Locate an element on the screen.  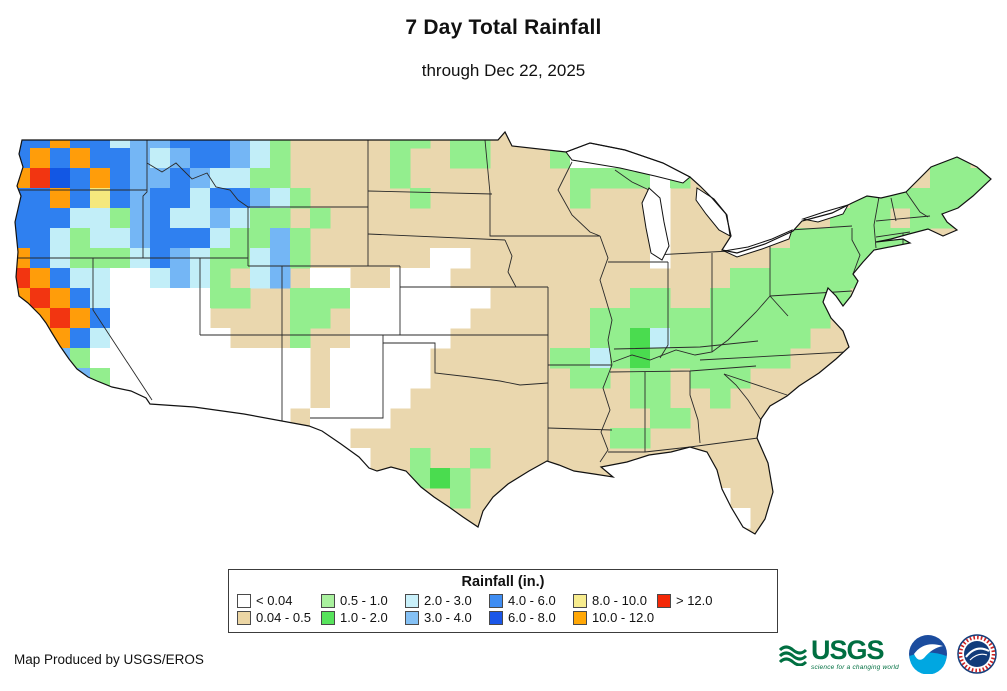
legend-label: 8.0 - 10.0 is located at coordinates (619, 600).